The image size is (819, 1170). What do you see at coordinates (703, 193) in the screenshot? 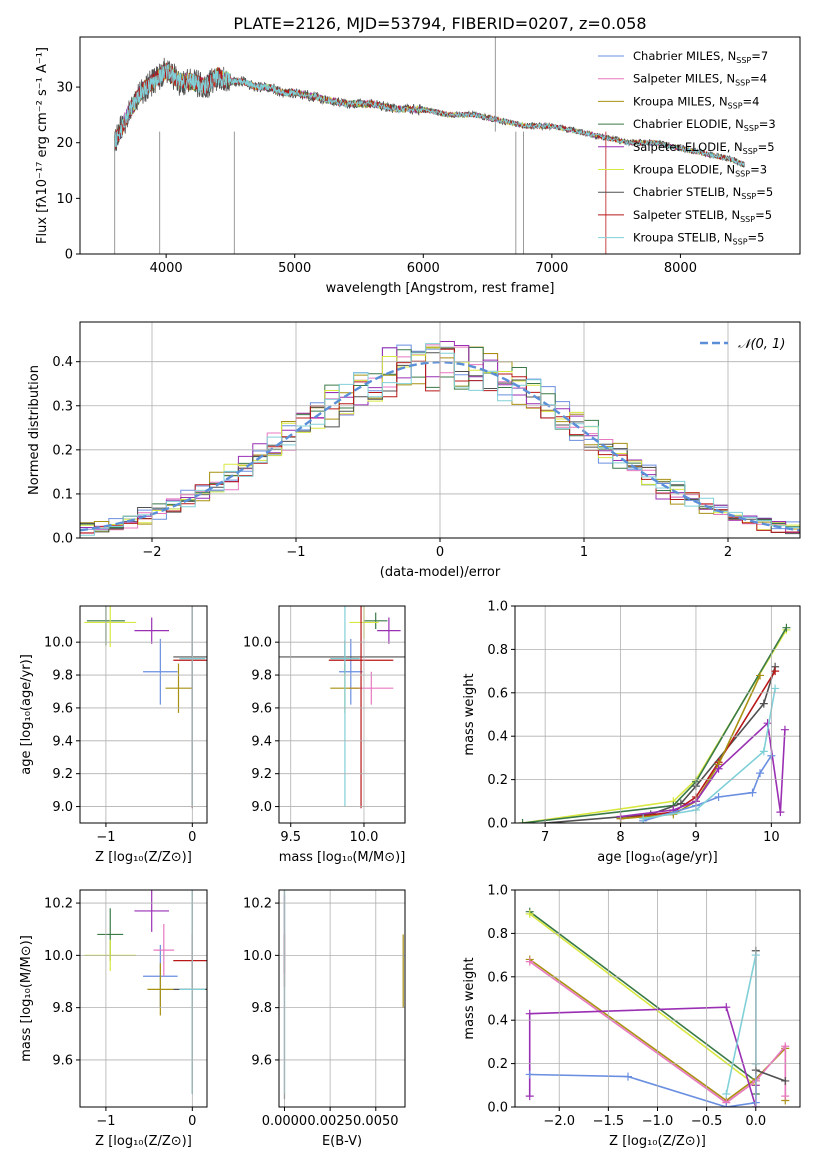
I see `legend-label: Chabrier STELIB, NSSP=5` at bounding box center [703, 193].